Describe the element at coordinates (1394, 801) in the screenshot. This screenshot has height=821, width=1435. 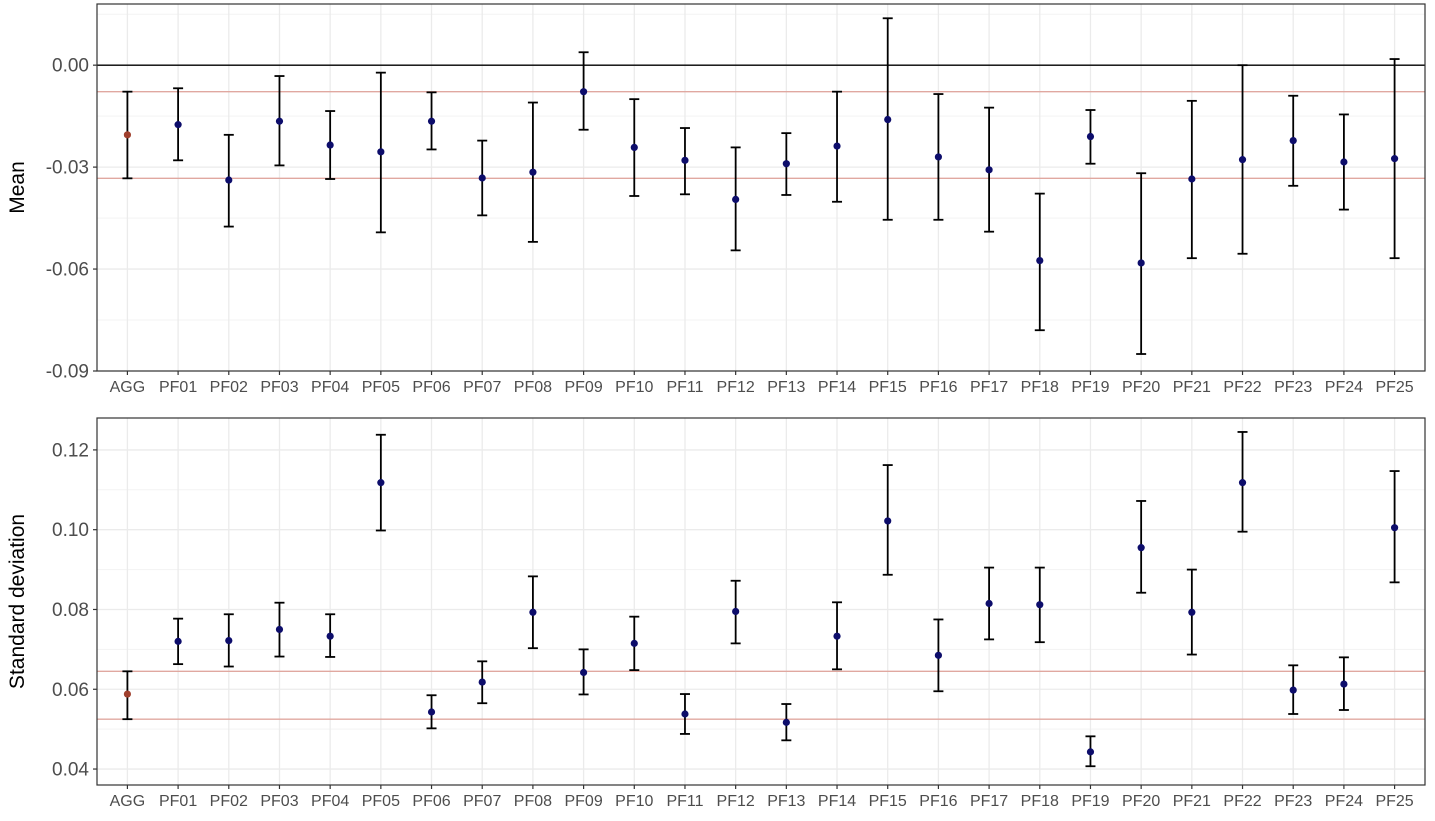
I see `x-tick-label: PF25` at that location.